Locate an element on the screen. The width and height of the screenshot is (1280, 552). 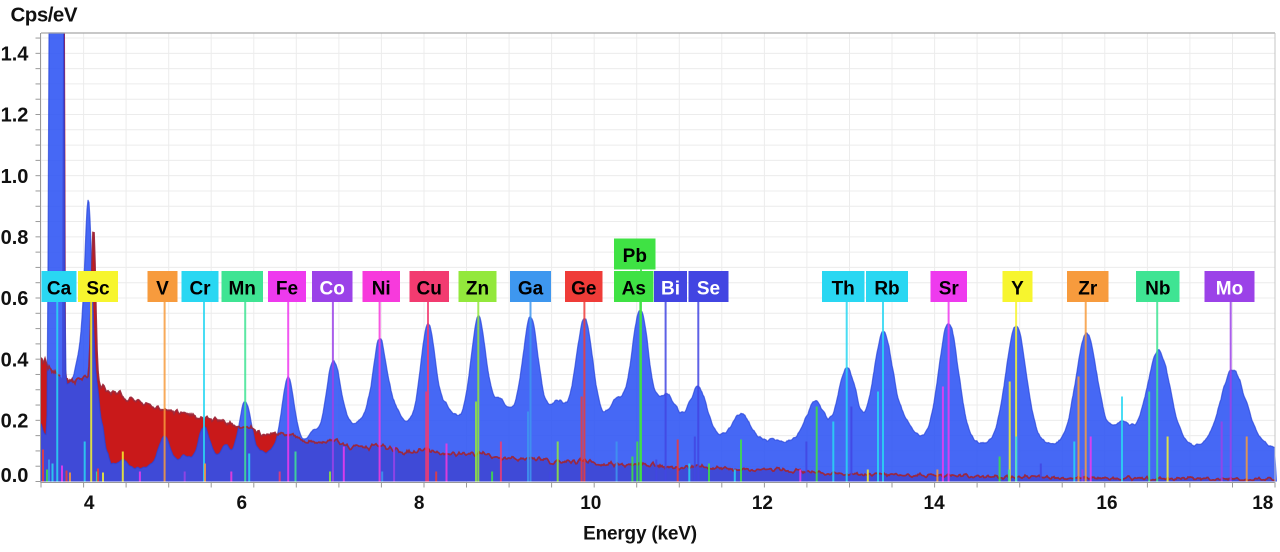
svg-text: 1.2 is located at coordinates (15, 116).